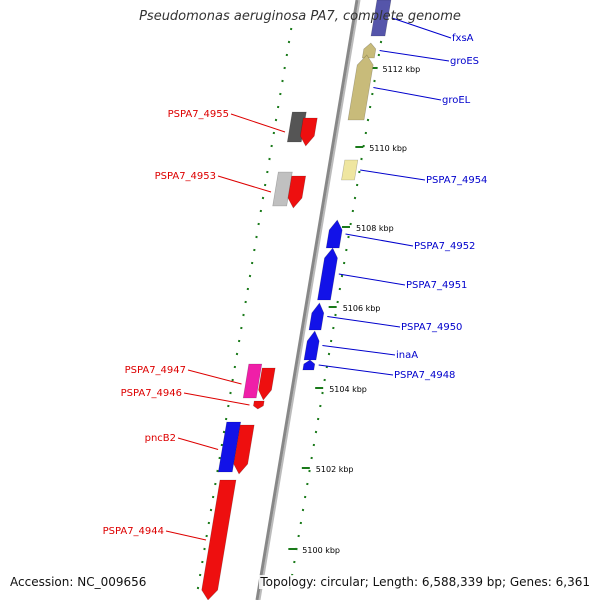 The width and height of the screenshot is (600, 600). I want to click on gene-label-PSPA7_4951: PSPA7_4951, so click(436, 285).